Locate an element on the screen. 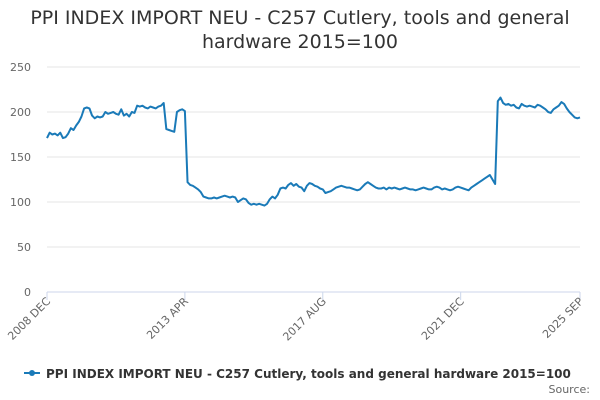 Image resolution: width=600 pixels, height=400 pixels. y-tick-label: 0 is located at coordinates (27, 292).